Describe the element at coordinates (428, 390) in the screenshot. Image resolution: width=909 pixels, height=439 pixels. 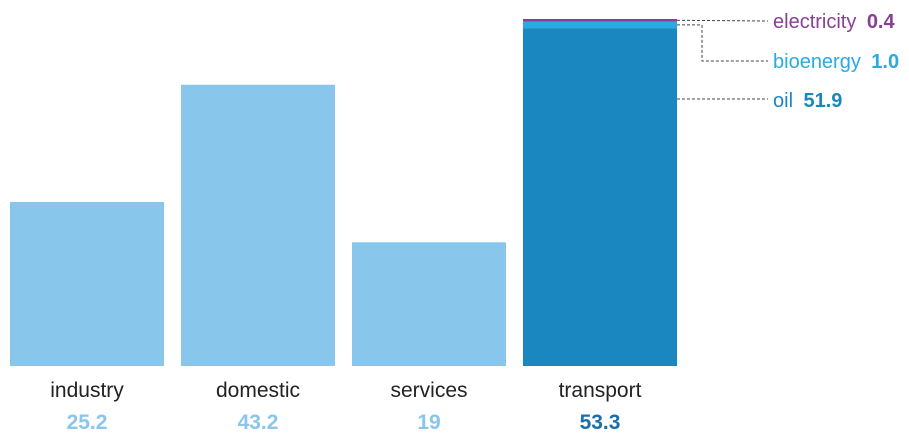
I see `category-label-services: services` at that location.